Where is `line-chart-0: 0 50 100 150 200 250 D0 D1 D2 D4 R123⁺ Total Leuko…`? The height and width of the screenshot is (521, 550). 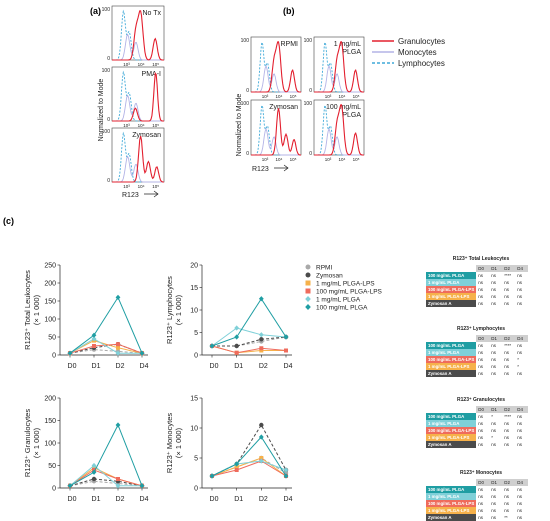 line-chart-0: 0 50 100 150 200 250 D0 D1 D2 D4 R123⁺ Total Leuko… is located at coordinates (86, 317).